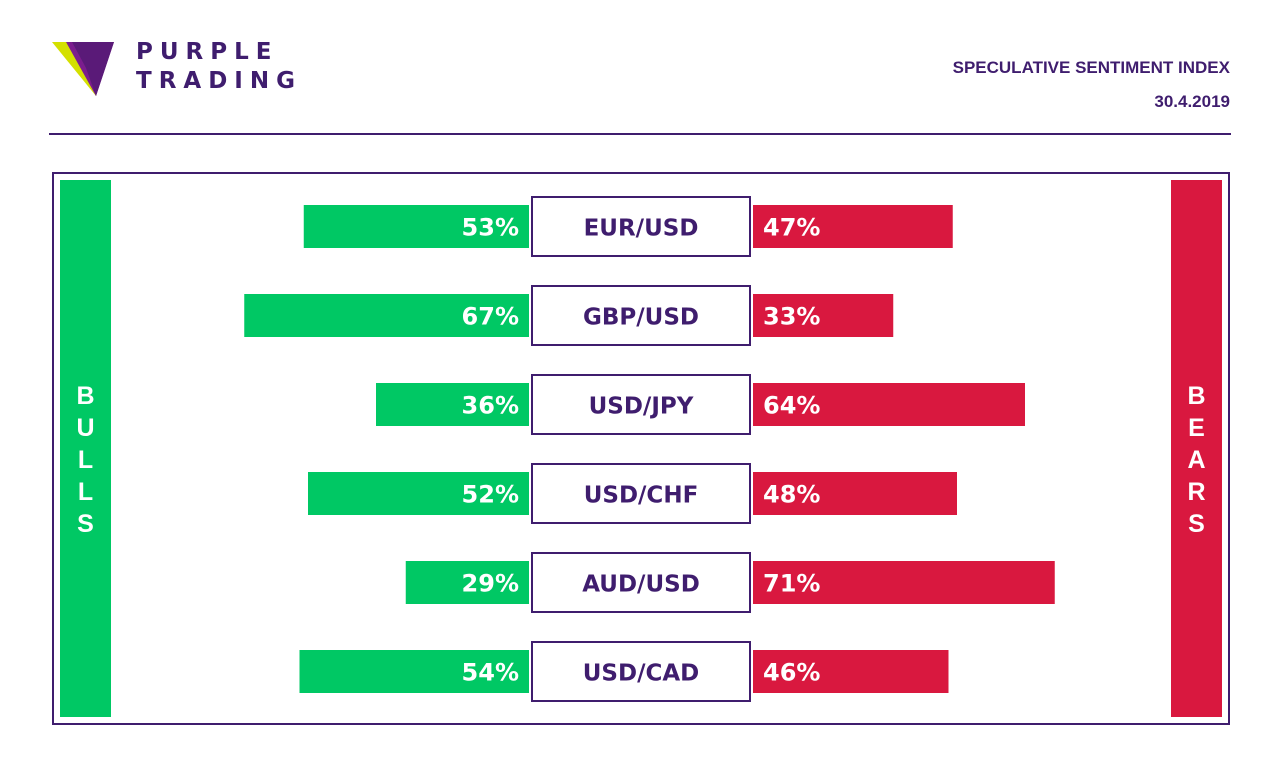  I want to click on chart-row: 67% 33% GBP/USD, so click(569, 315).